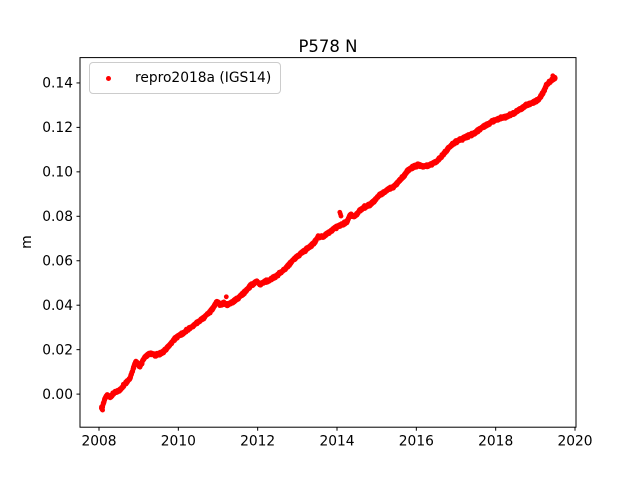 The width and height of the screenshot is (640, 480). Describe the element at coordinates (257, 442) in the screenshot. I see `x-tick-label: 2012` at that location.